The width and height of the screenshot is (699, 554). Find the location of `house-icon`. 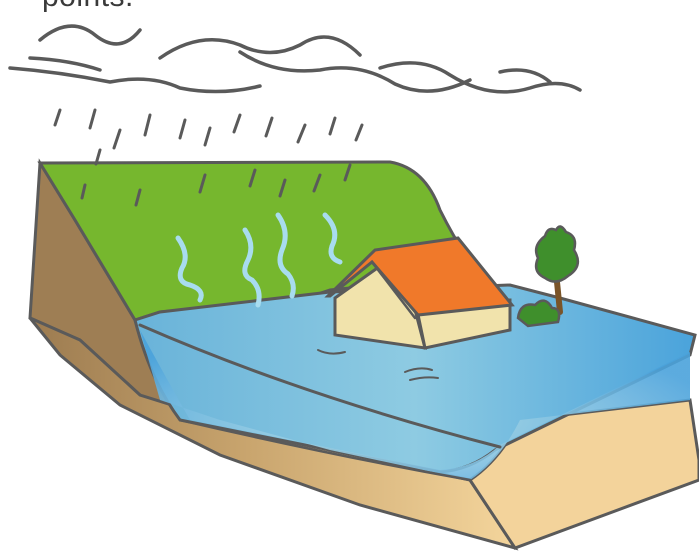

house-icon is located at coordinates (416, 308).